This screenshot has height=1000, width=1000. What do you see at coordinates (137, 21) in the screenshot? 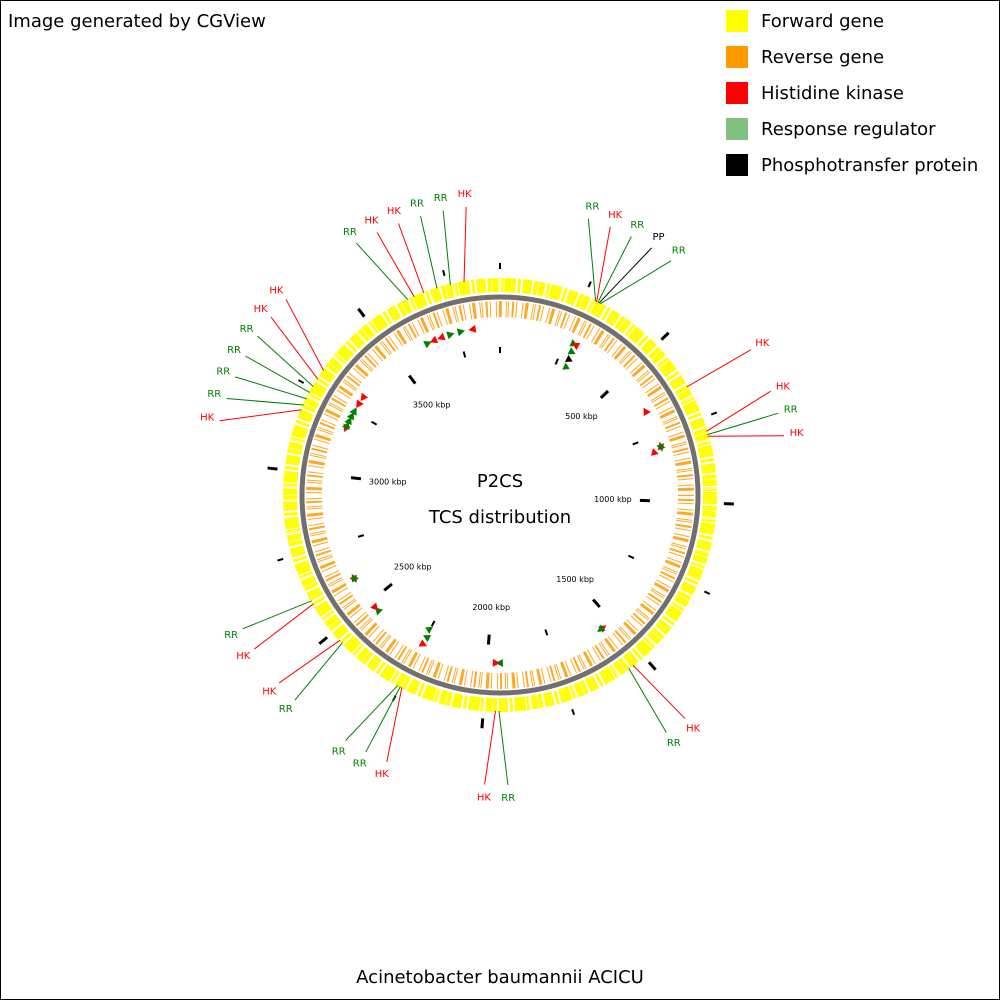
I see `header-title: Image generated by CGView` at bounding box center [137, 21].